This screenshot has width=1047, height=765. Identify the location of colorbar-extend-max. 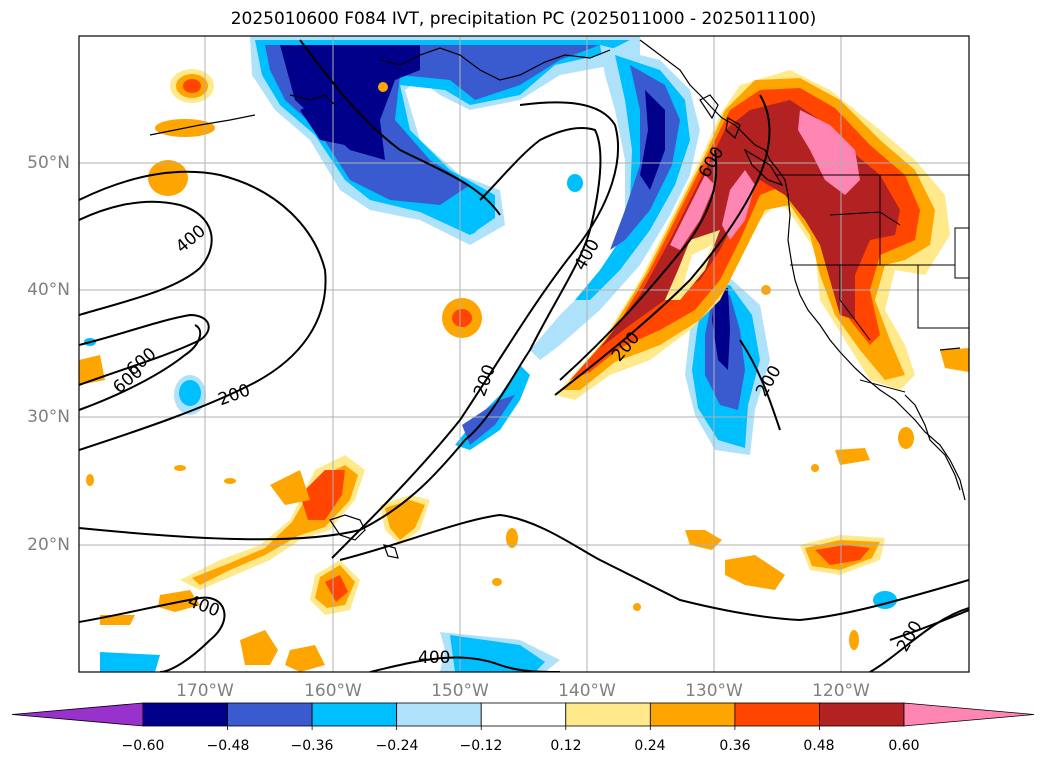
(969, 714).